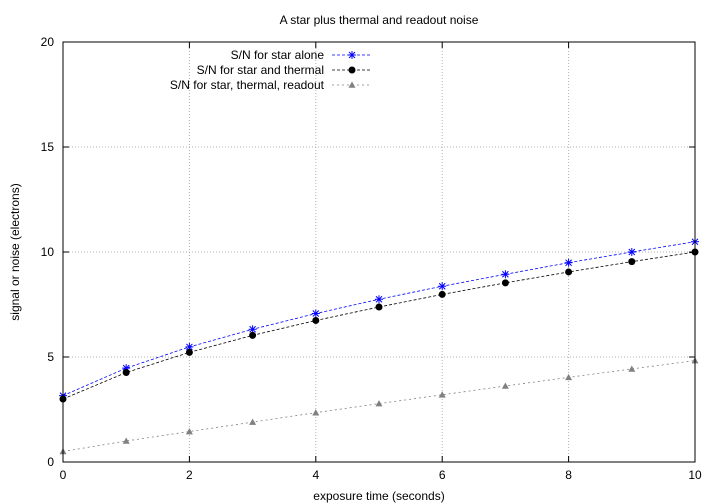 The width and height of the screenshot is (720, 504). I want to click on y-tick-label: 0, so click(50, 462).